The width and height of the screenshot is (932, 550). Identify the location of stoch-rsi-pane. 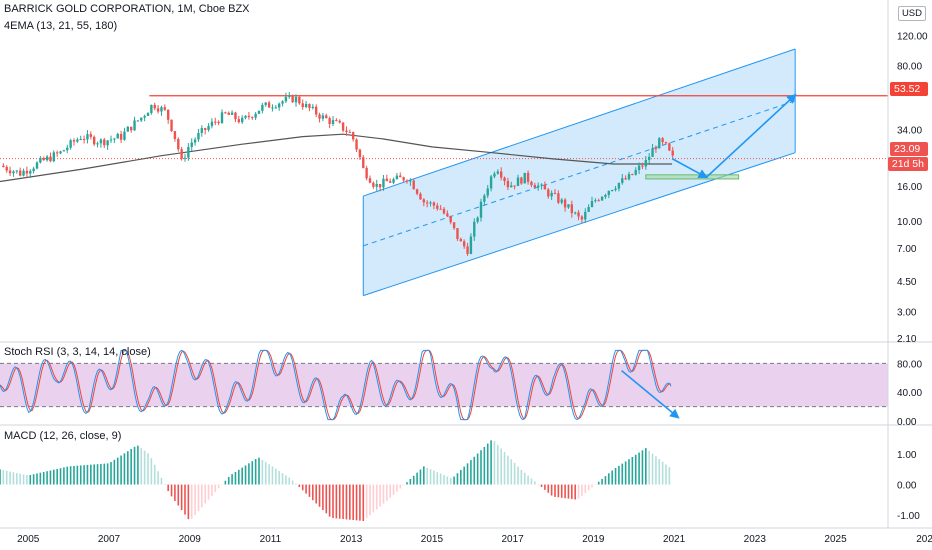
(444, 385).